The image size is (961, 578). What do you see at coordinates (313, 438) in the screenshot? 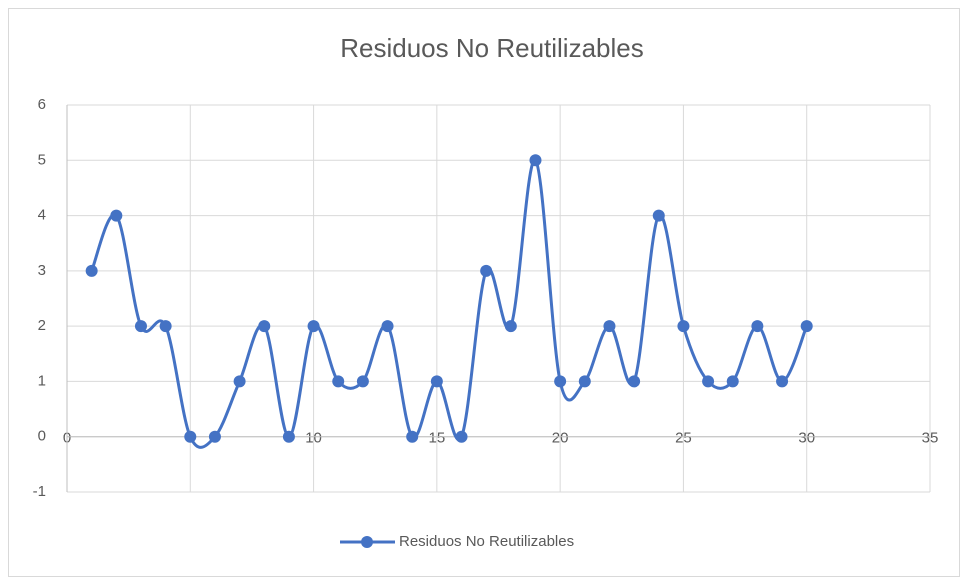
I see `x-tick-label: 10` at bounding box center [313, 438].